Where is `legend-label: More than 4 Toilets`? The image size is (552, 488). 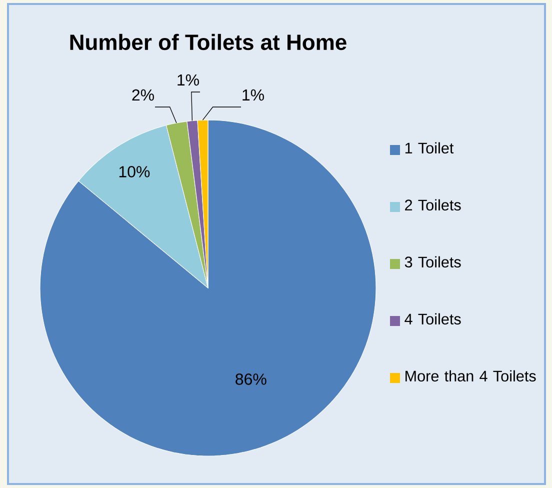 legend-label: More than 4 Toilets is located at coordinates (471, 376).